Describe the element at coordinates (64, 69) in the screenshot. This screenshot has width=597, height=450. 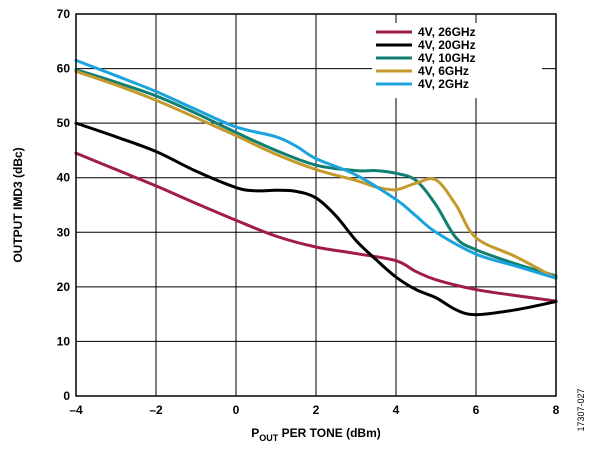
I see `y-tick-label: 60` at that location.